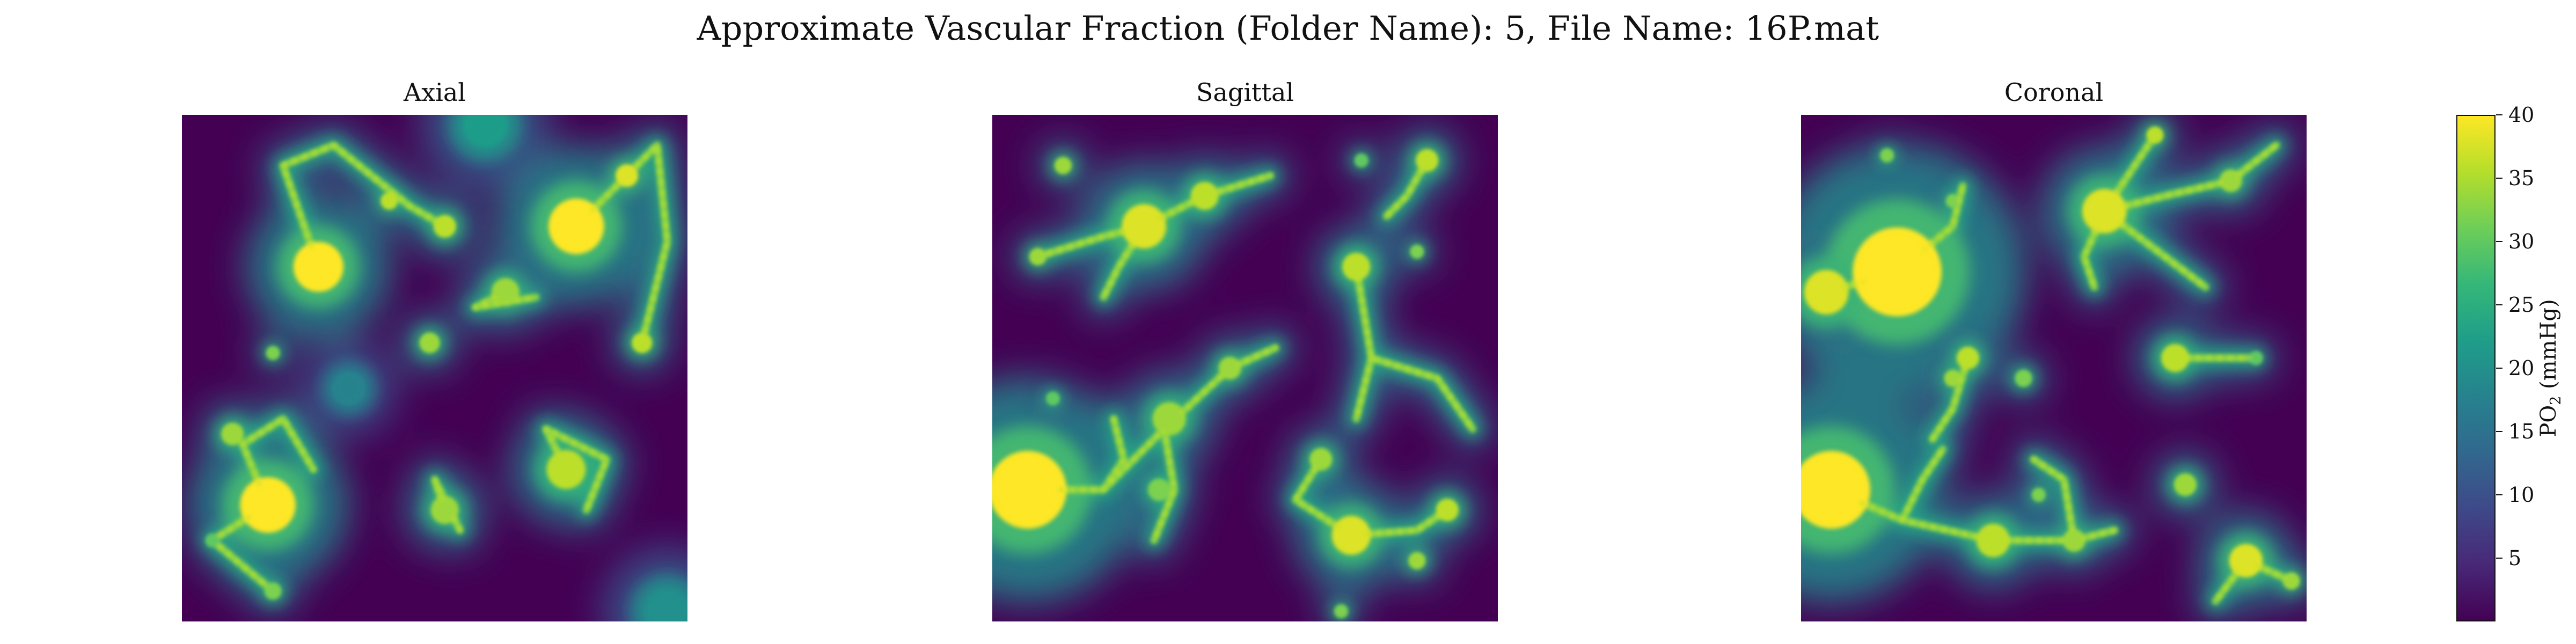  I want to click on colorbar-tick-label: 40, so click(2521, 115).